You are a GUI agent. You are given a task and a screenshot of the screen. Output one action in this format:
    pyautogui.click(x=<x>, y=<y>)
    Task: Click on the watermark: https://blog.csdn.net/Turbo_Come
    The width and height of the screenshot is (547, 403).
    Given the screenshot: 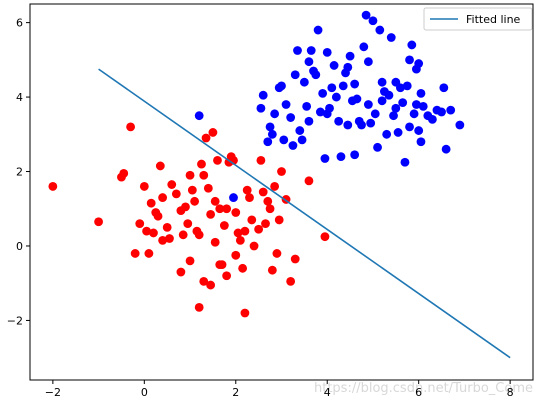 What is the action you would take?
    pyautogui.click(x=423, y=388)
    